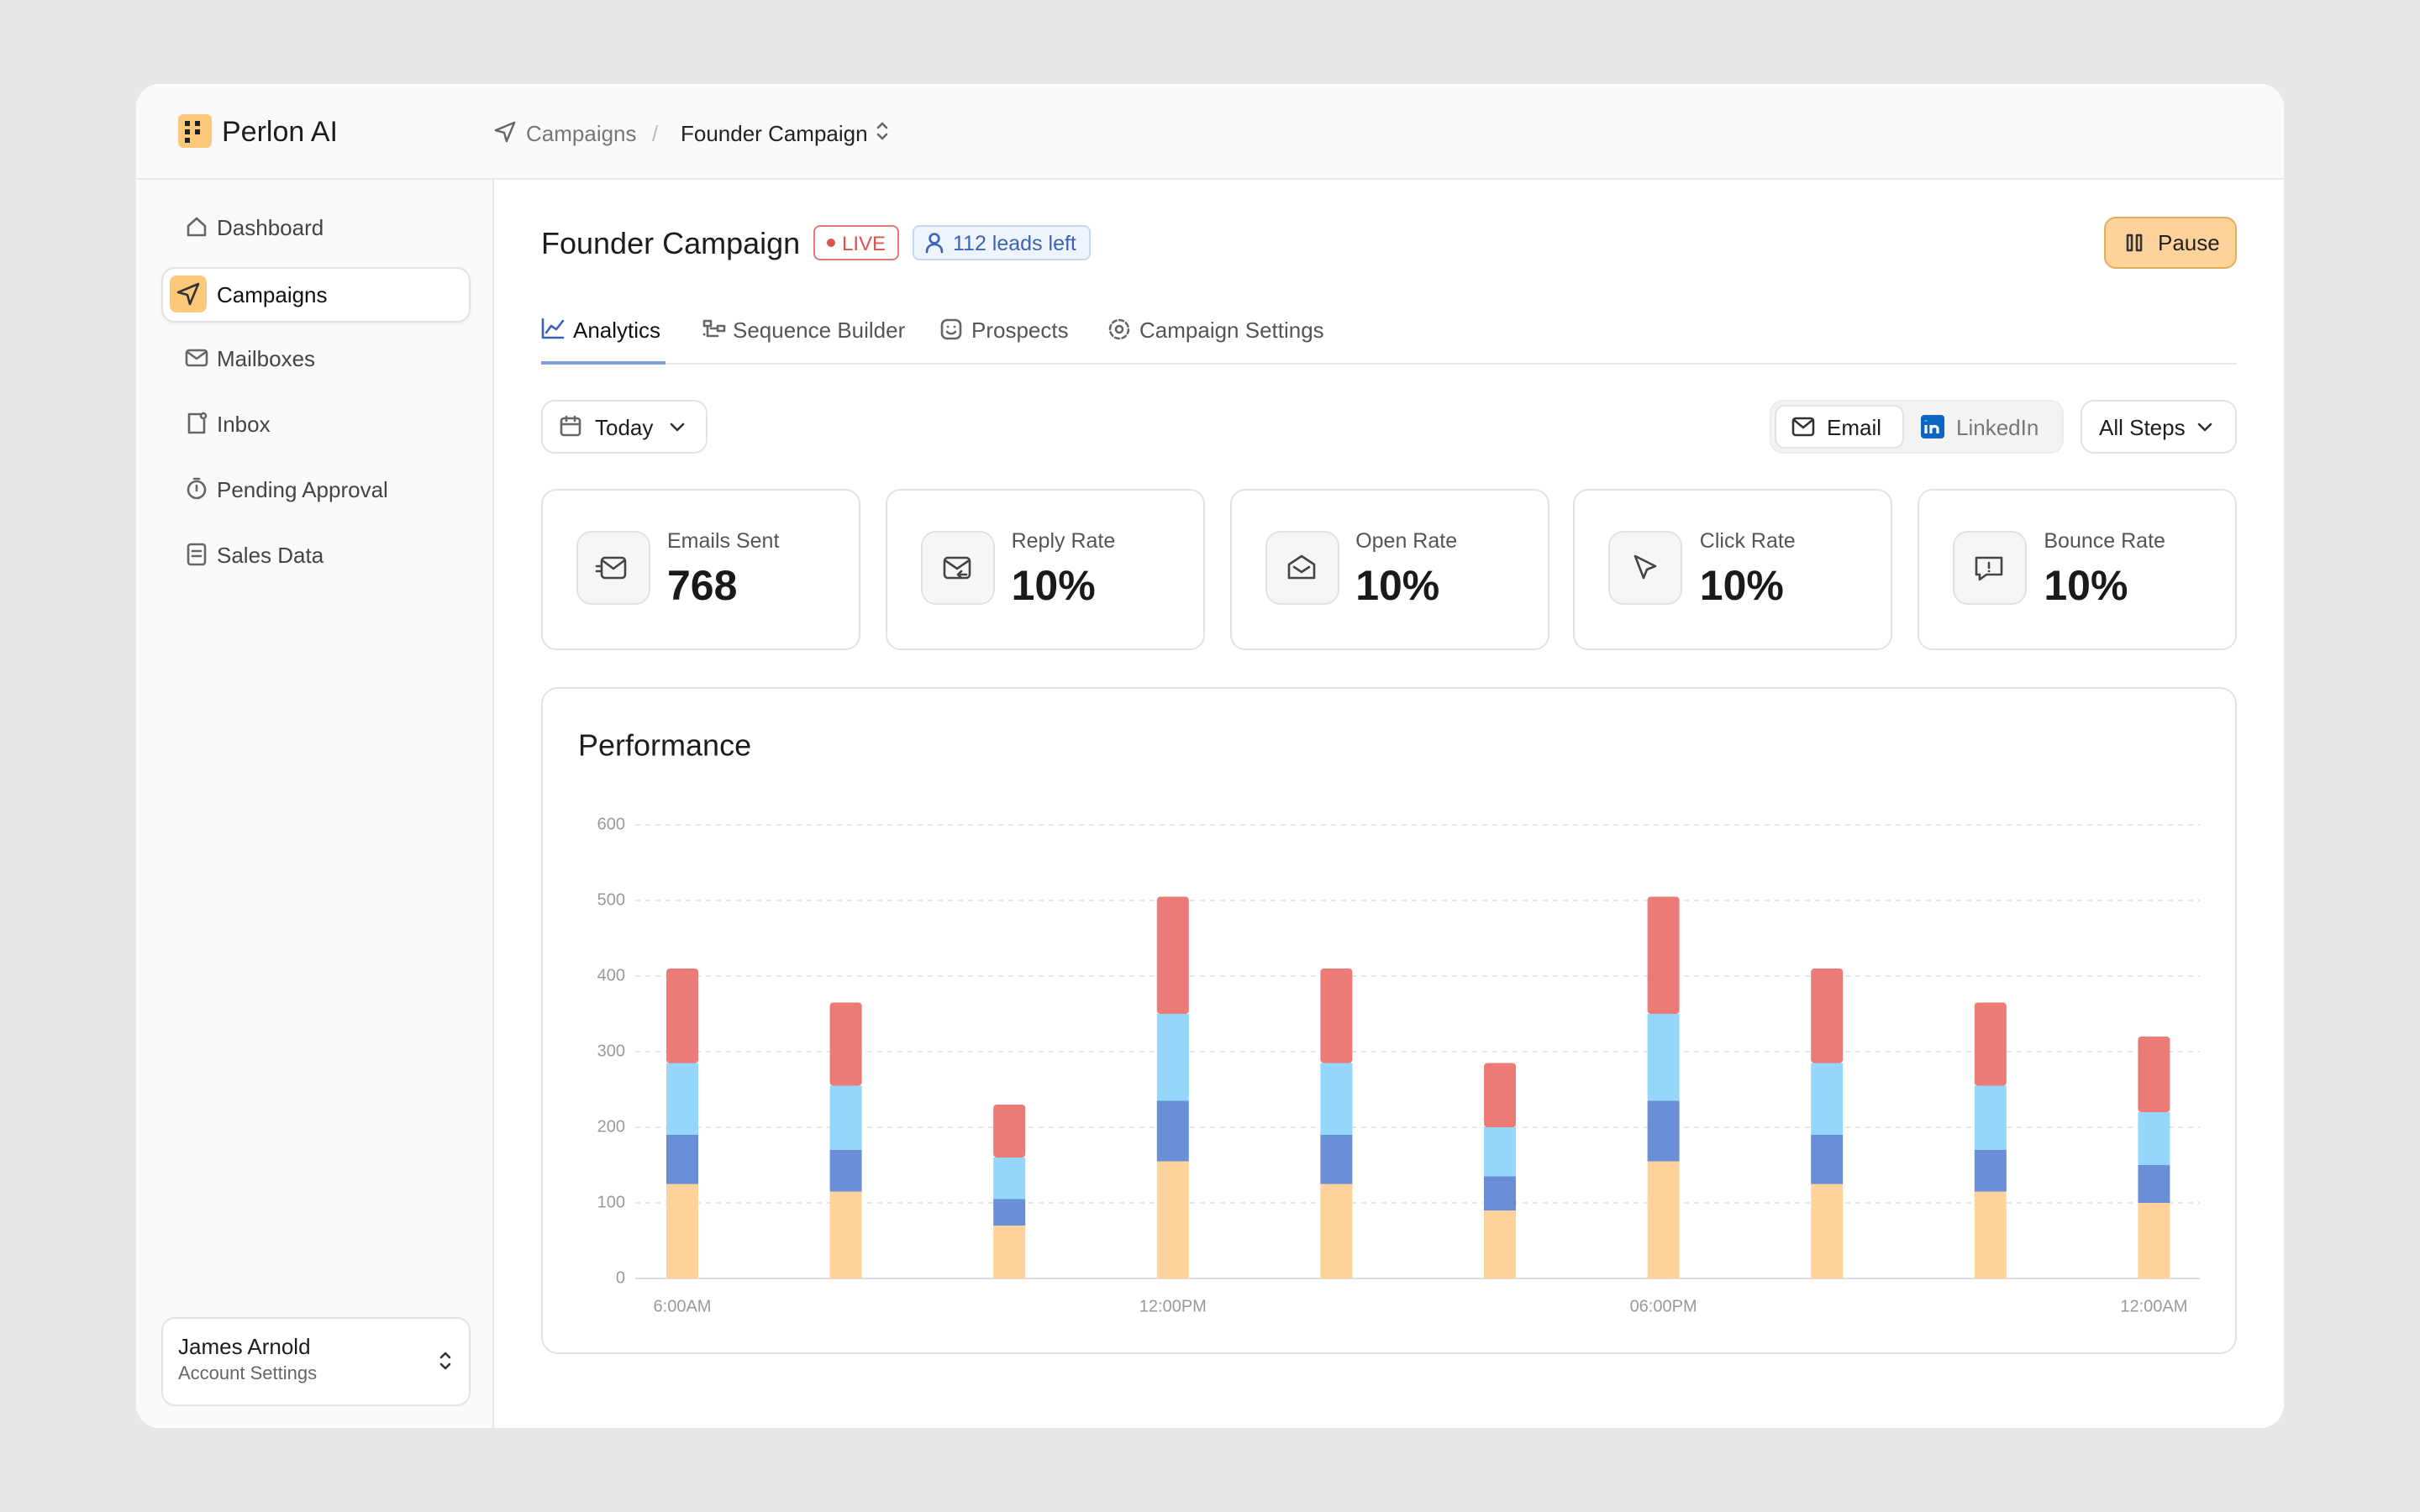 The image size is (2420, 1512). I want to click on tab-divider, so click(1389, 364).